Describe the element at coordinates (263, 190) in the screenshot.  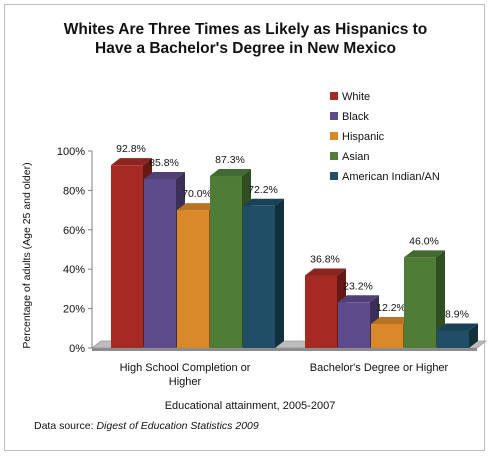
I see `data-label: 72.2%` at that location.